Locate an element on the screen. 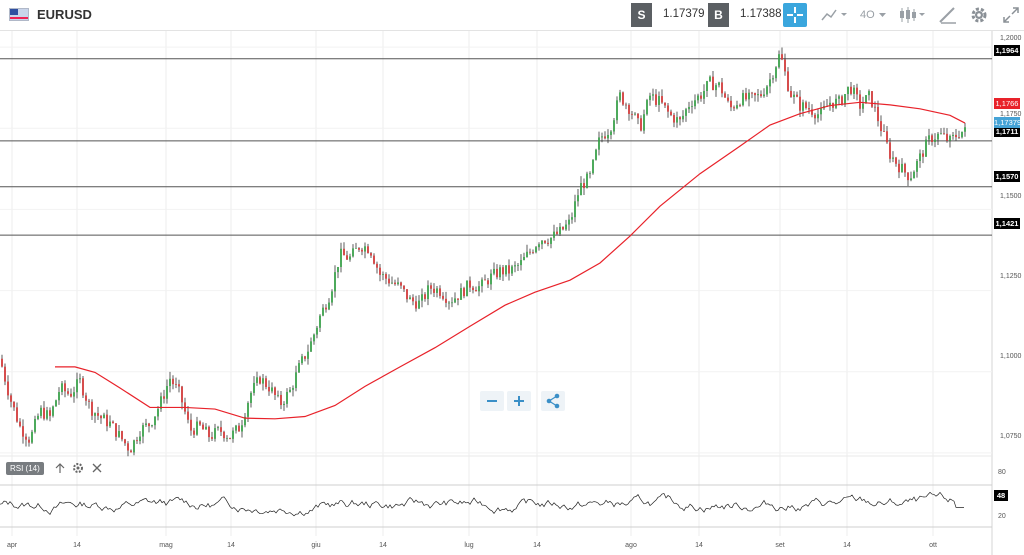  remove-indicator-button is located at coordinates (97, 469).